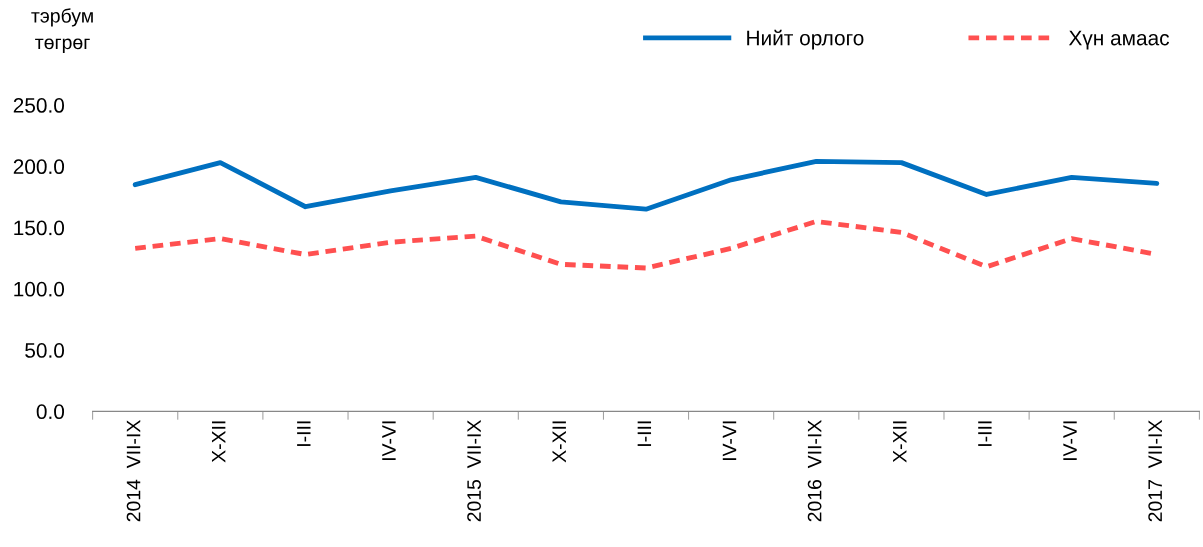 This screenshot has height=547, width=1203. What do you see at coordinates (39, 167) in the screenshot?
I see `y-tick-label: 200.0` at bounding box center [39, 167].